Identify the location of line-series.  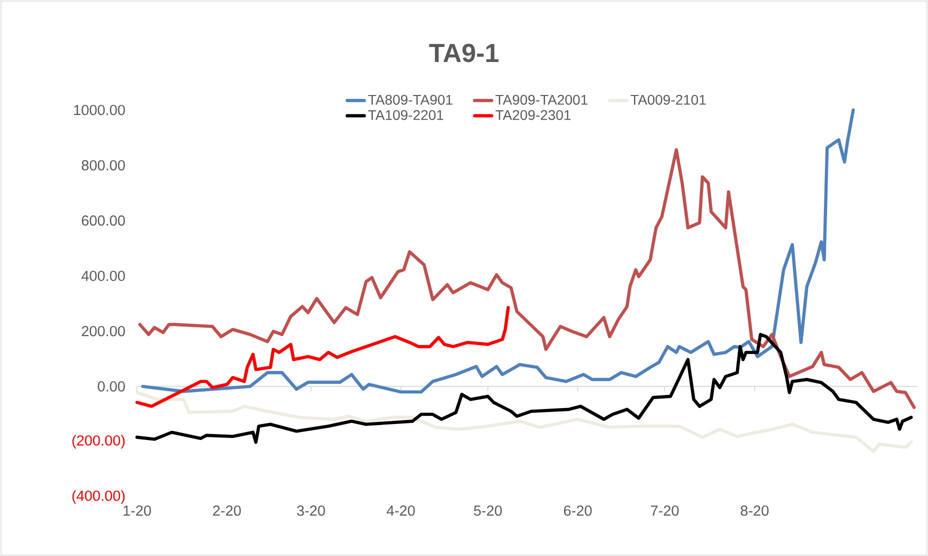
(524, 421).